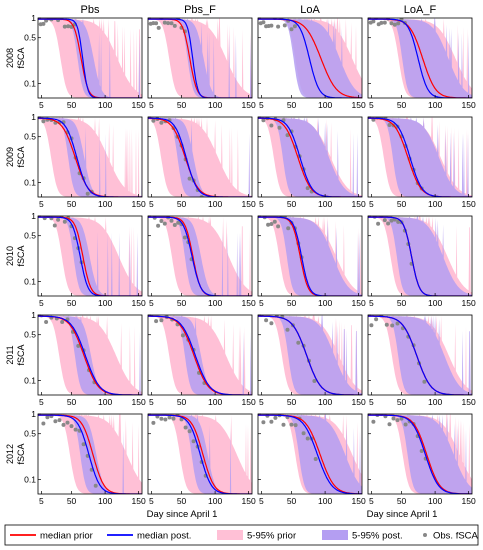  What do you see at coordinates (200, 10) in the screenshot?
I see `column-title: Pbs_F` at bounding box center [200, 10].